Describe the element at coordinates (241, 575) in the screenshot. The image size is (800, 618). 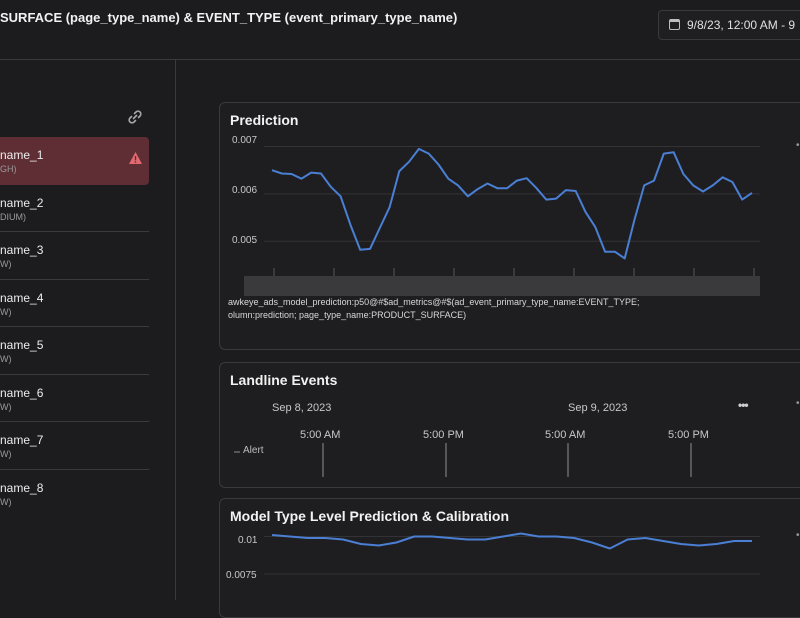
I see `y-tick-label: 0.0075` at that location.